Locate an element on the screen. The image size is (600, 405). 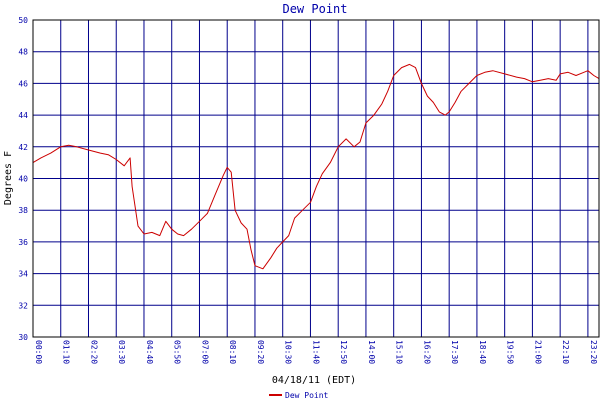
y-tick-label: 36 is located at coordinates (23, 242).